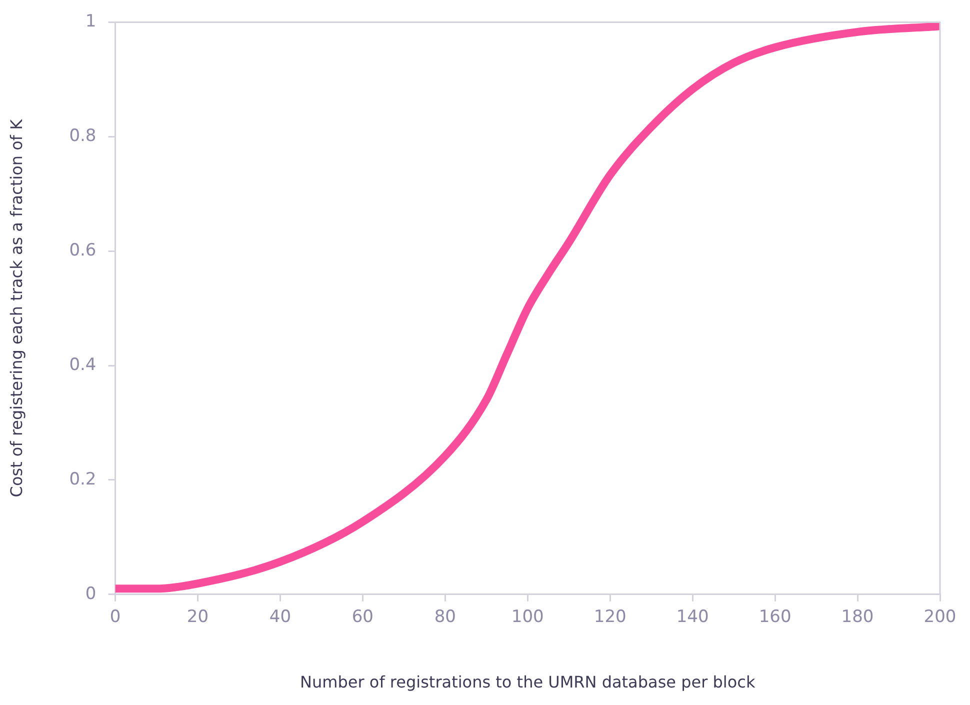 The width and height of the screenshot is (970, 705). What do you see at coordinates (280, 617) in the screenshot?
I see `x-tick-label: 40` at bounding box center [280, 617].